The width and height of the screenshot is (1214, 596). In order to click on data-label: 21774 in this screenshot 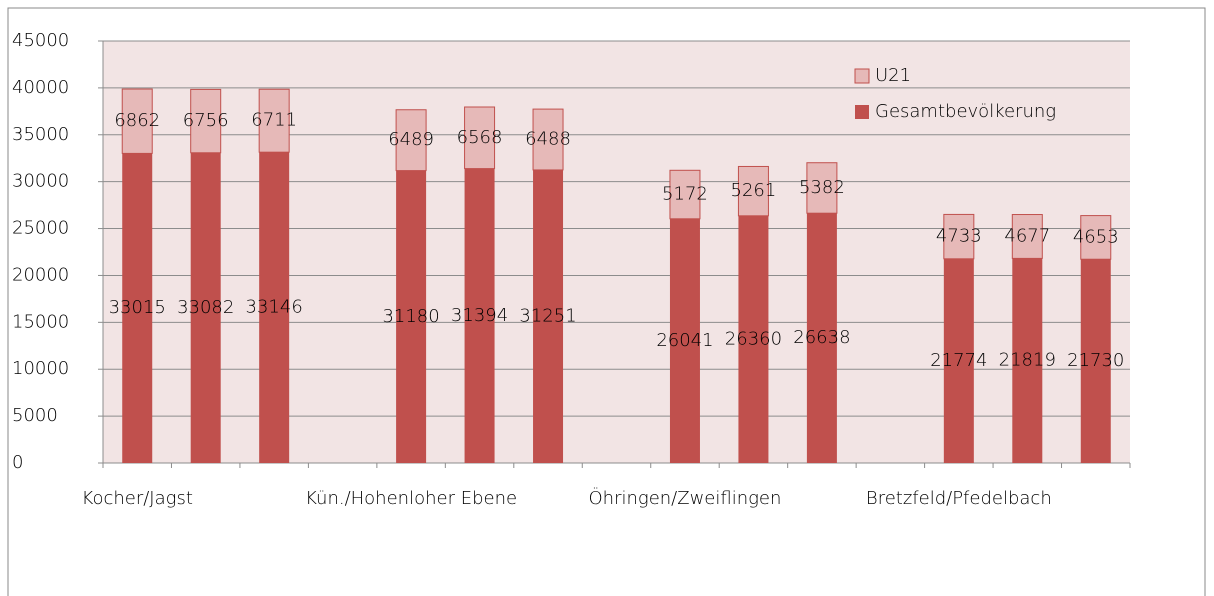, I will do `click(958, 360)`.